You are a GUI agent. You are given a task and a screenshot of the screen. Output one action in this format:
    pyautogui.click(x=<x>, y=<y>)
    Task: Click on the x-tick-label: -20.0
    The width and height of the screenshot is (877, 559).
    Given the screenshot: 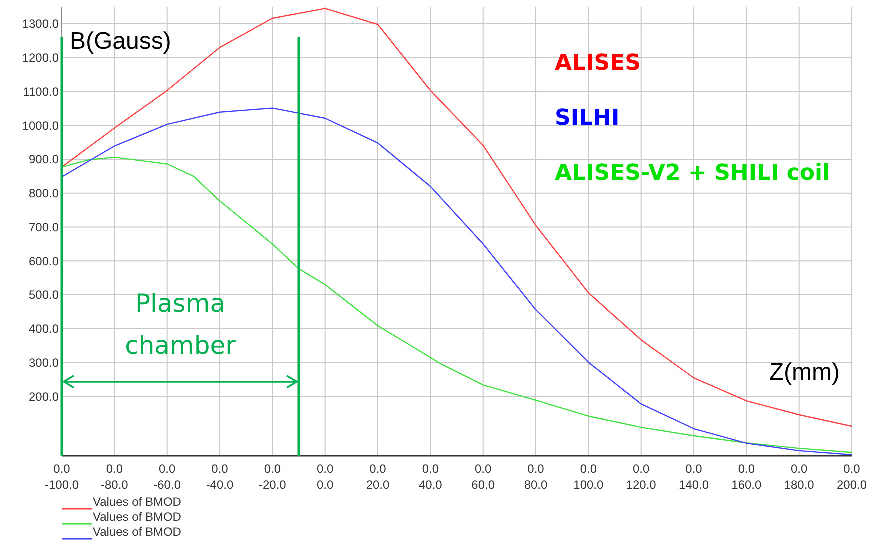 What is the action you would take?
    pyautogui.click(x=272, y=485)
    